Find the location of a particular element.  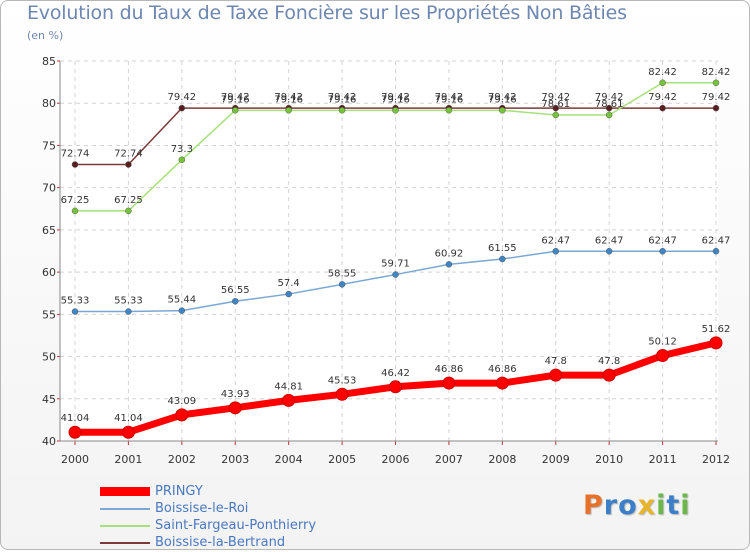

x-tick-label-2002: 2002 is located at coordinates (182, 459).